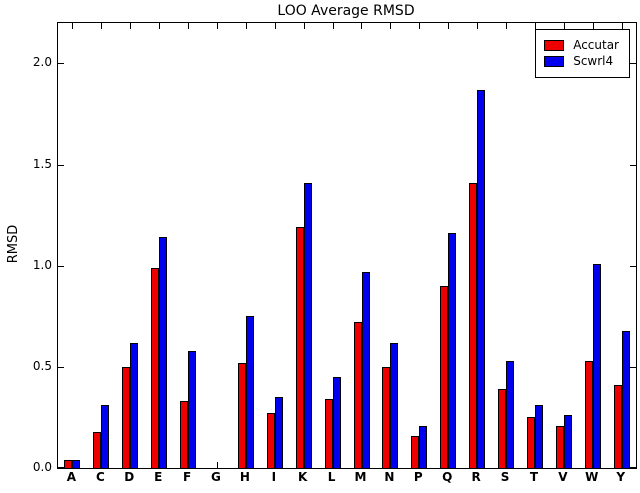 The width and height of the screenshot is (640, 493). What do you see at coordinates (415, 451) in the screenshot?
I see `bar-accutar-P` at bounding box center [415, 451].